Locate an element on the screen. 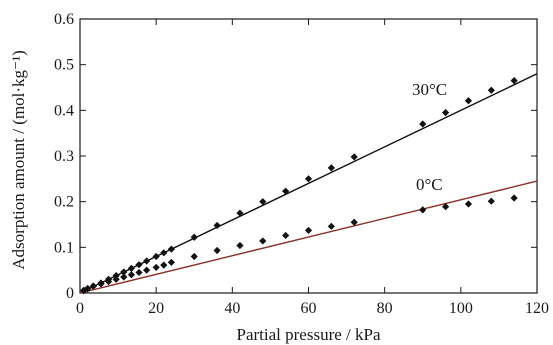 The width and height of the screenshot is (553, 345). x-tick-label: 60 is located at coordinates (309, 308).